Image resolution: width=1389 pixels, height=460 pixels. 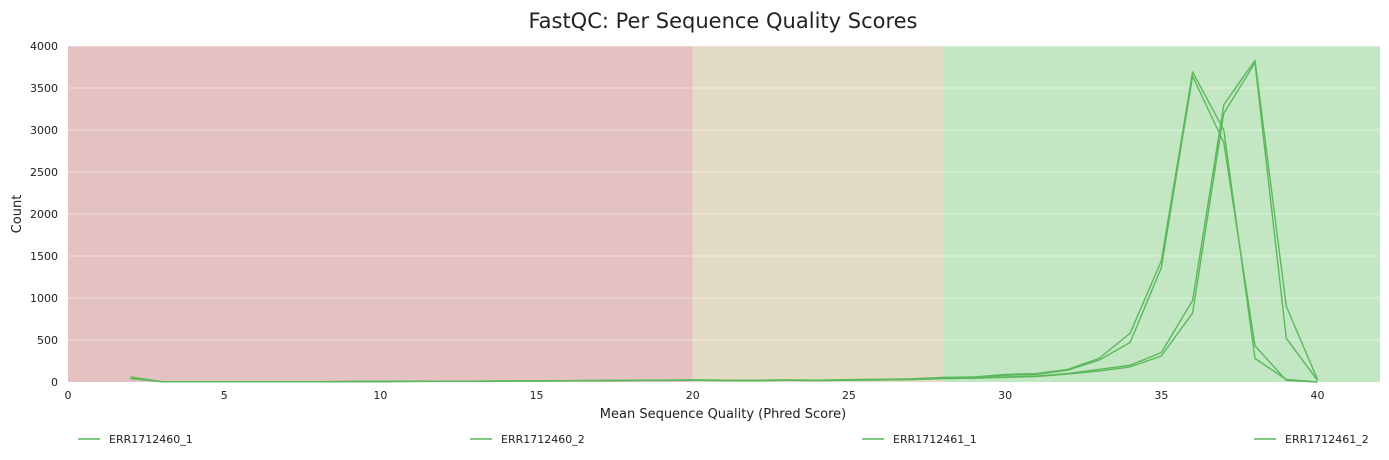 I want to click on x-axis-ticks: 0 5 10 15 20 25 30 35 40, so click(x=695, y=395).